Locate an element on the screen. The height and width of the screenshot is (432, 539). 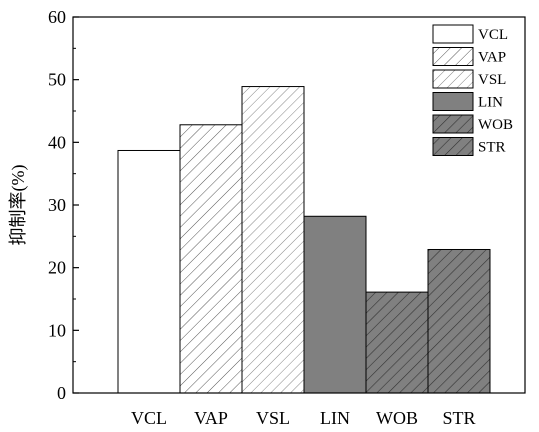
legend-swatch-vsl is located at coordinates (453, 79).